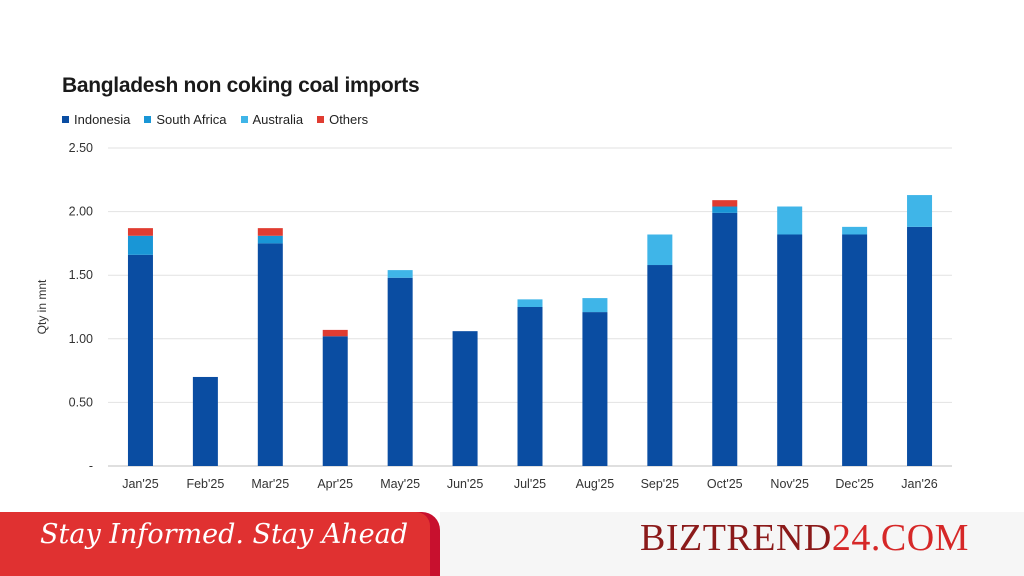  What do you see at coordinates (81, 339) in the screenshot?
I see `y-tick-label: 1.00` at bounding box center [81, 339].